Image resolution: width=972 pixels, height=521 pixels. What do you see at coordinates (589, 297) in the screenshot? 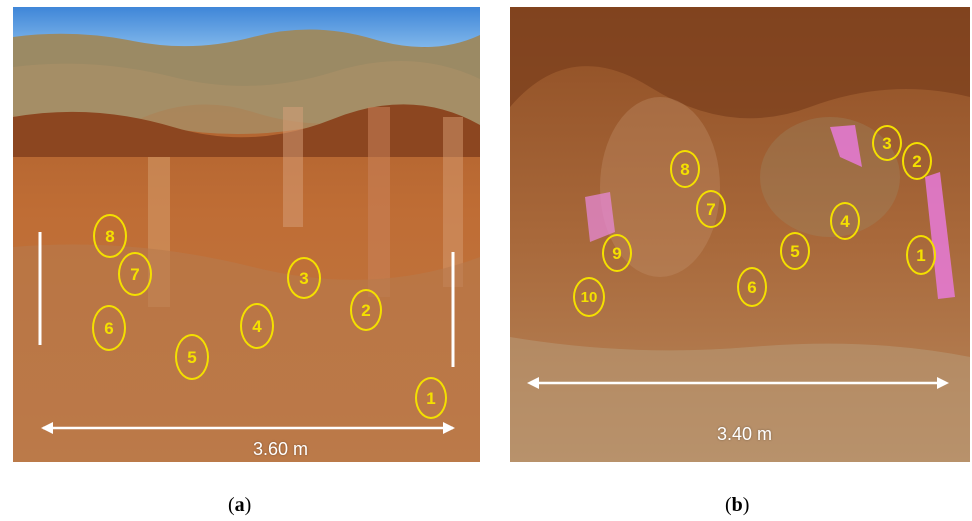
I see `sample-marker: 10` at bounding box center [589, 297].